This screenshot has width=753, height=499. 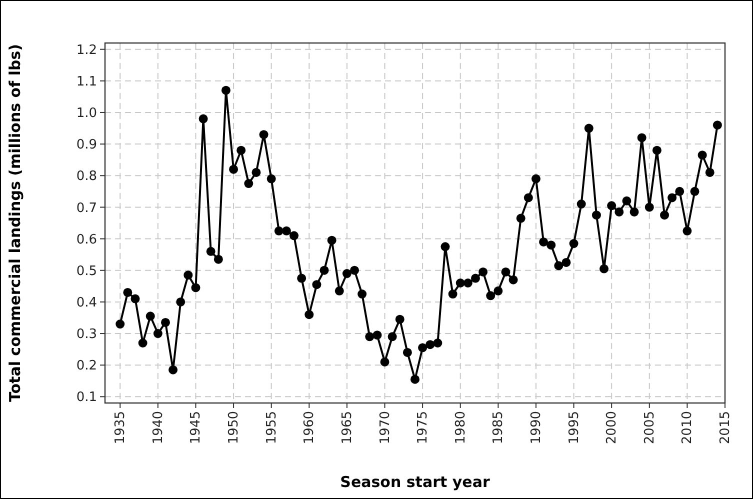 I want to click on x-tick-label: 1940, so click(x=158, y=427).